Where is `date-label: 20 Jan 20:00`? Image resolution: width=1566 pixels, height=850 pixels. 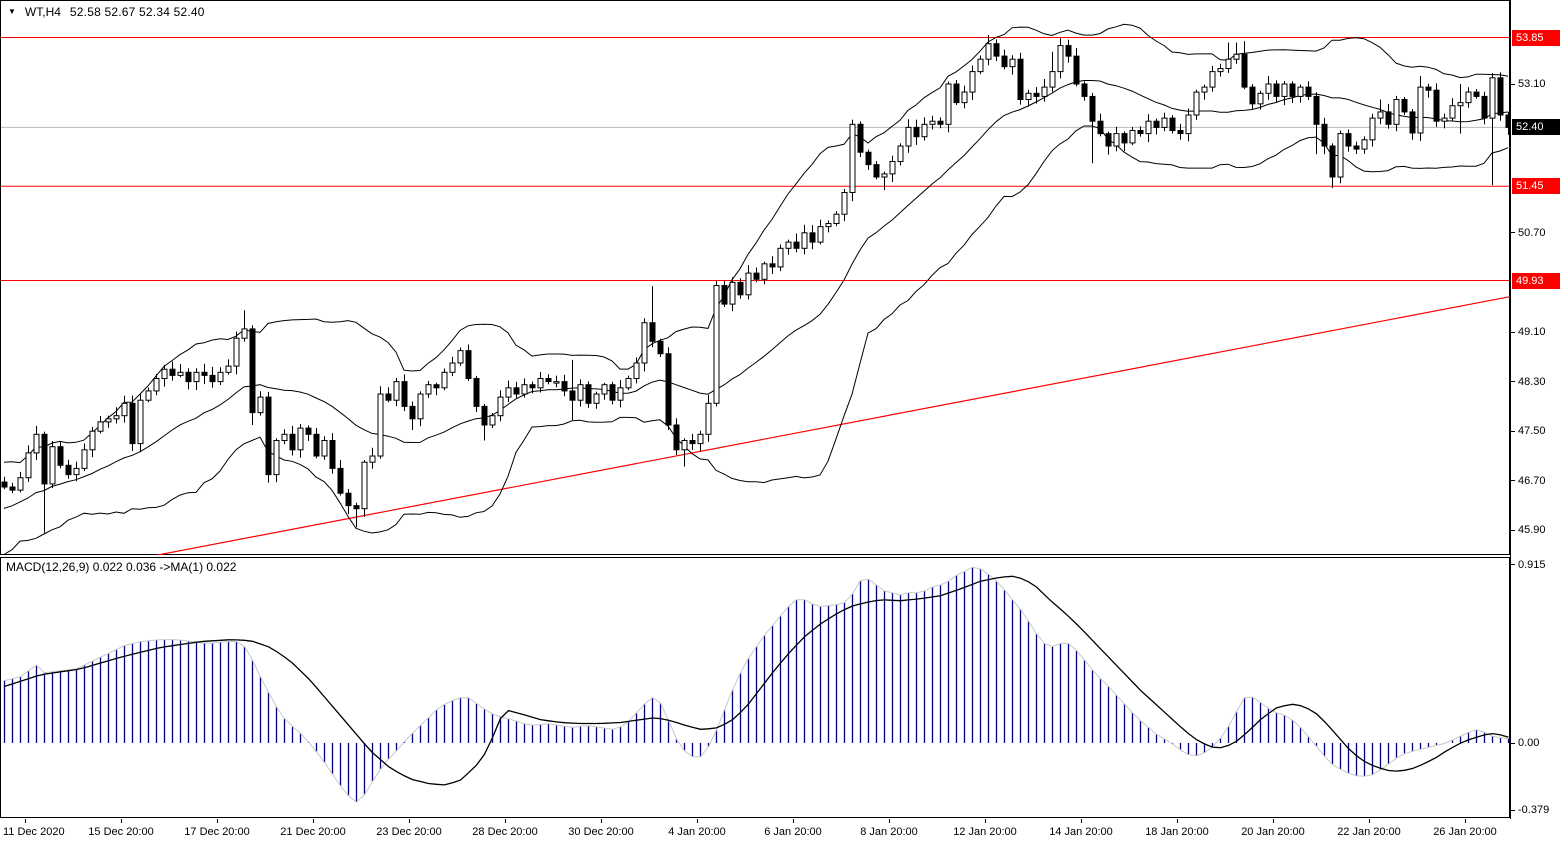
date-label: 20 Jan 20:00 is located at coordinates (1273, 832).